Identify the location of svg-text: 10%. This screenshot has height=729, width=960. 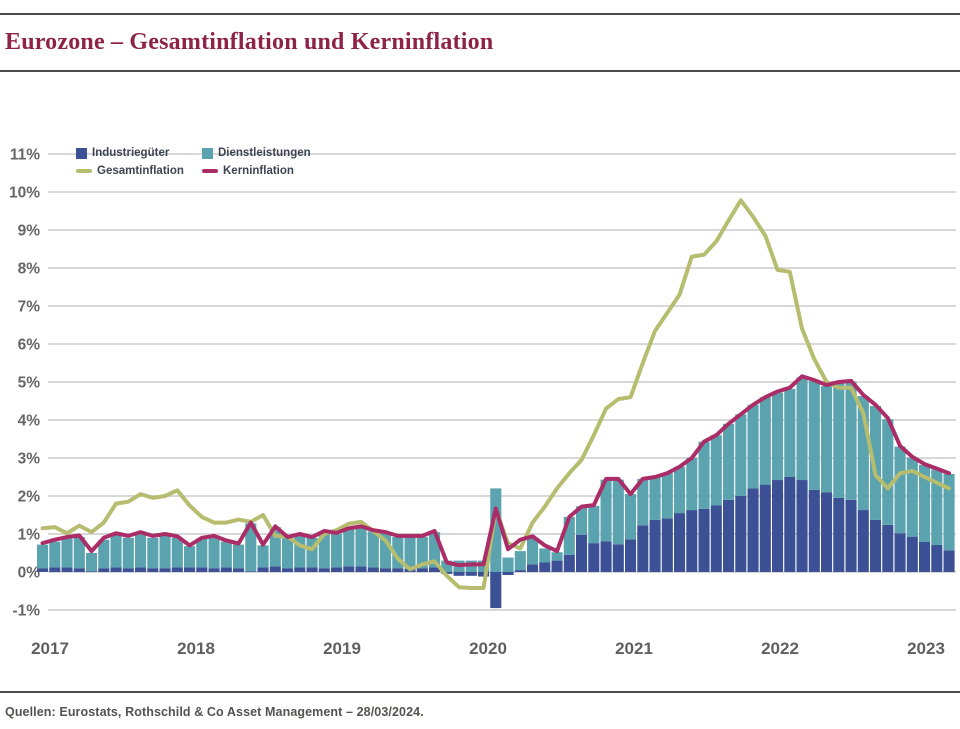
(24, 193).